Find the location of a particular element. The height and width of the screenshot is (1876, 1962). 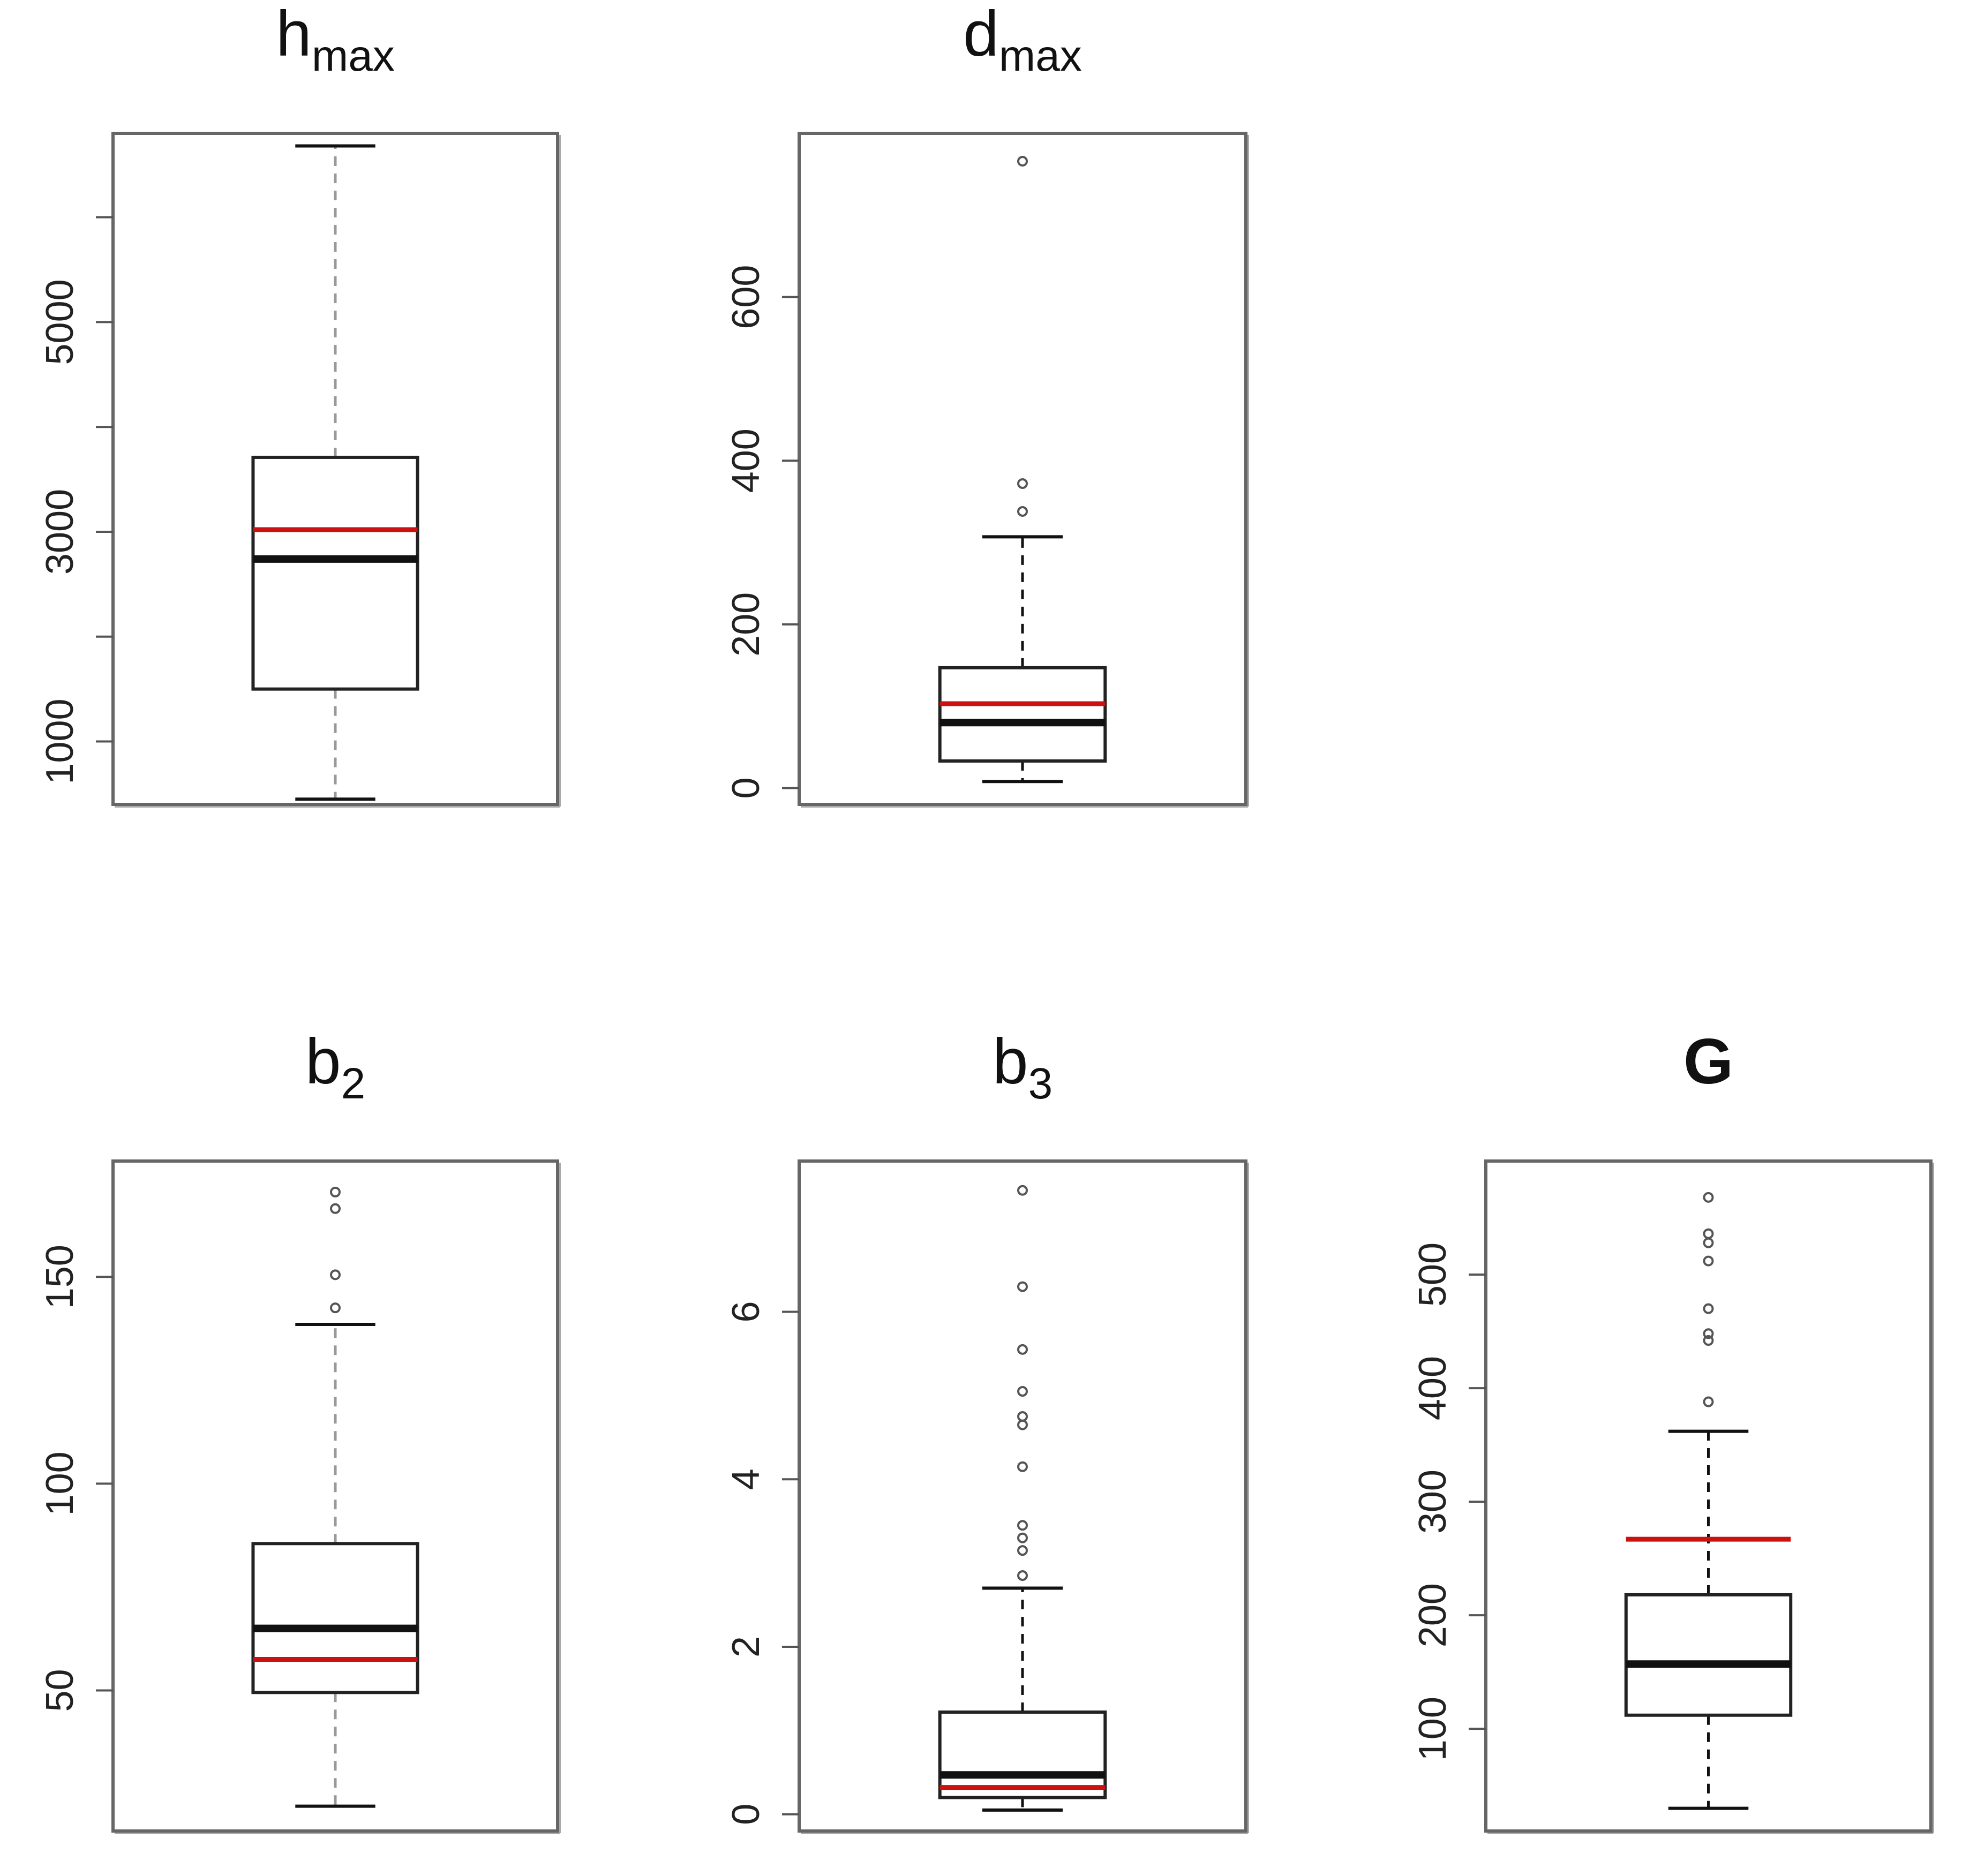

panel-title-subscript: 3 is located at coordinates (1040, 1083).